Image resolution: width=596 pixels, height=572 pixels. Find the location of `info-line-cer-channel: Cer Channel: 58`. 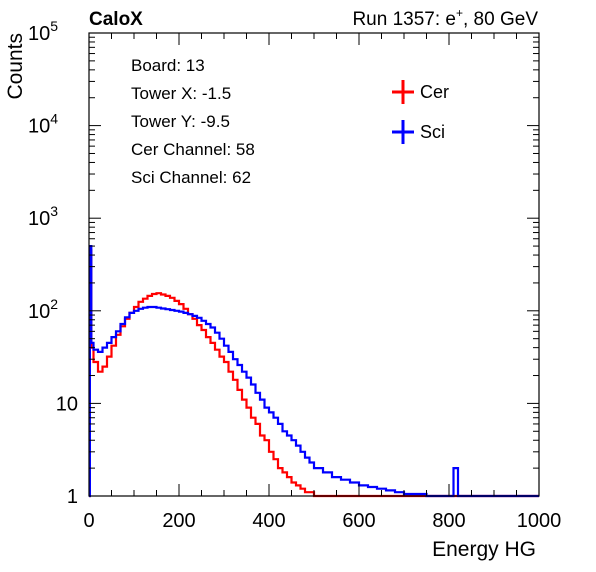

info-line-cer-channel: Cer Channel: 58 is located at coordinates (193, 149).